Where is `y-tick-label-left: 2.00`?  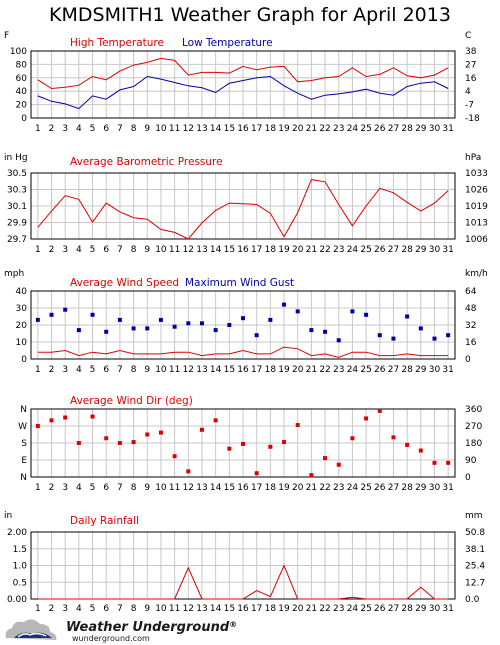 y-tick-label-left: 2.00 is located at coordinates (17, 533).